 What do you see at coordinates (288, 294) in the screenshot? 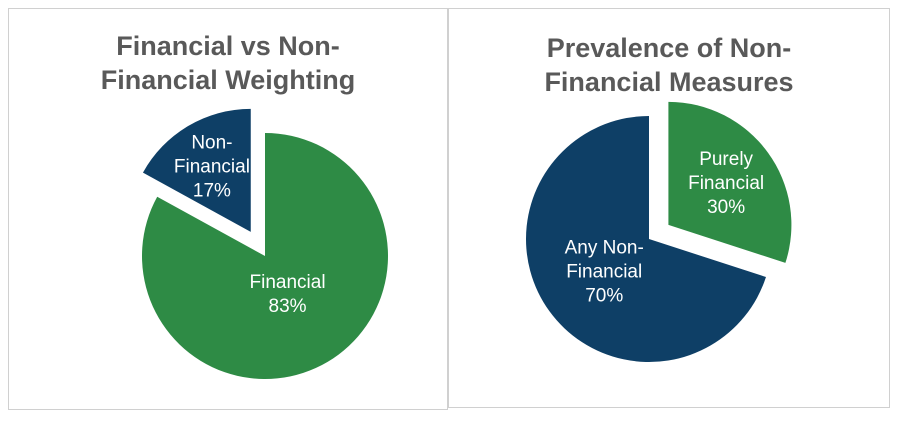
I see `pie-slice-label: Financial 83%` at bounding box center [288, 294].